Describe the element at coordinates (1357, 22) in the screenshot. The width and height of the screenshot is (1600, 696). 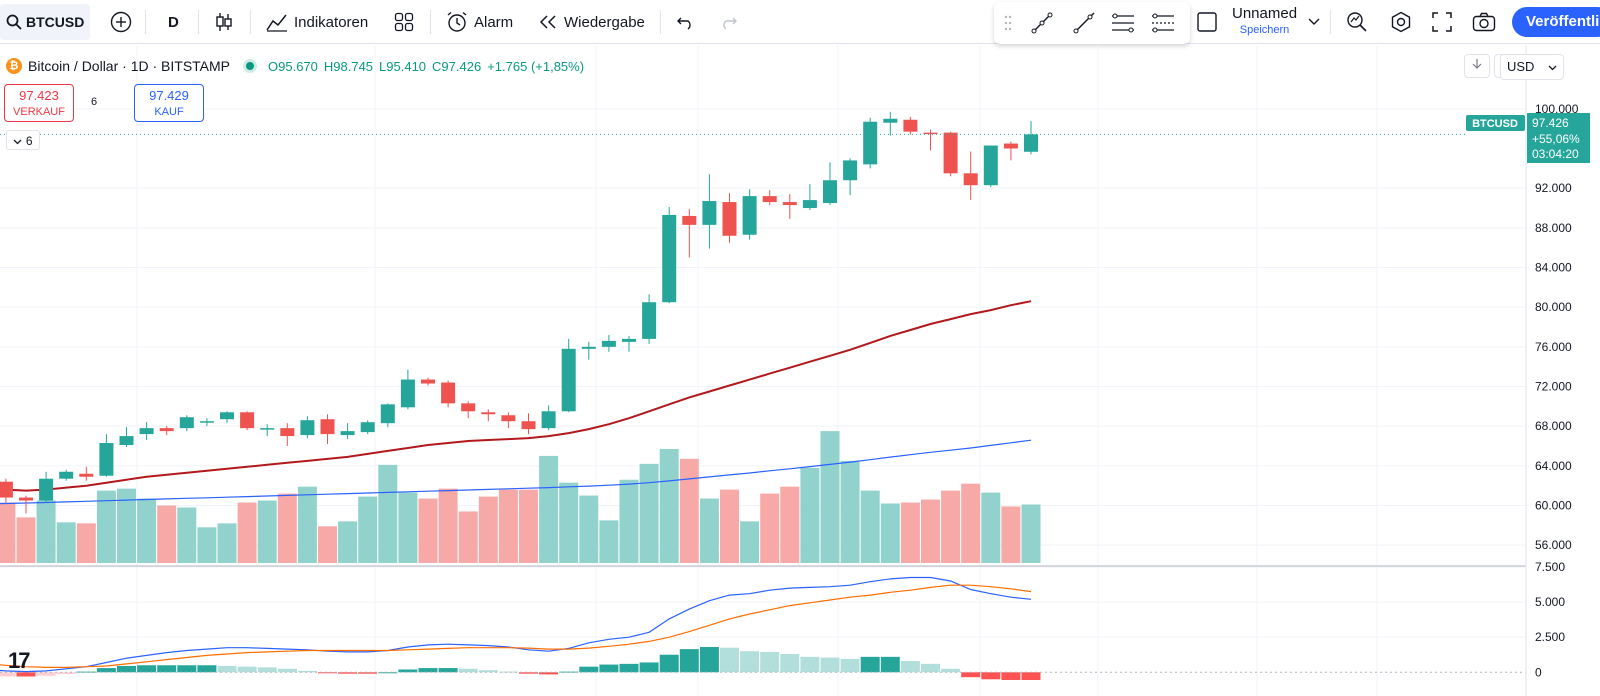
I see `quick-search-button` at that location.